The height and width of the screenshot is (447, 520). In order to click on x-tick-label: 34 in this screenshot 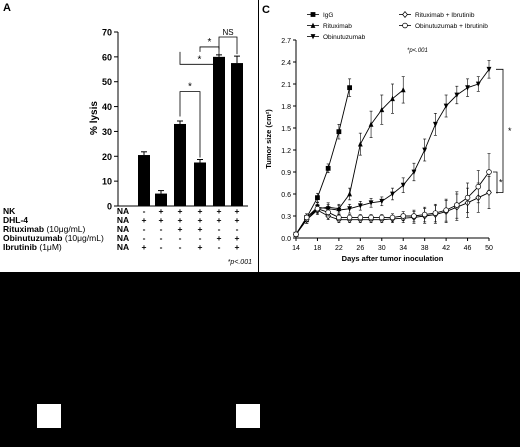, I will do `click(403, 248)`.